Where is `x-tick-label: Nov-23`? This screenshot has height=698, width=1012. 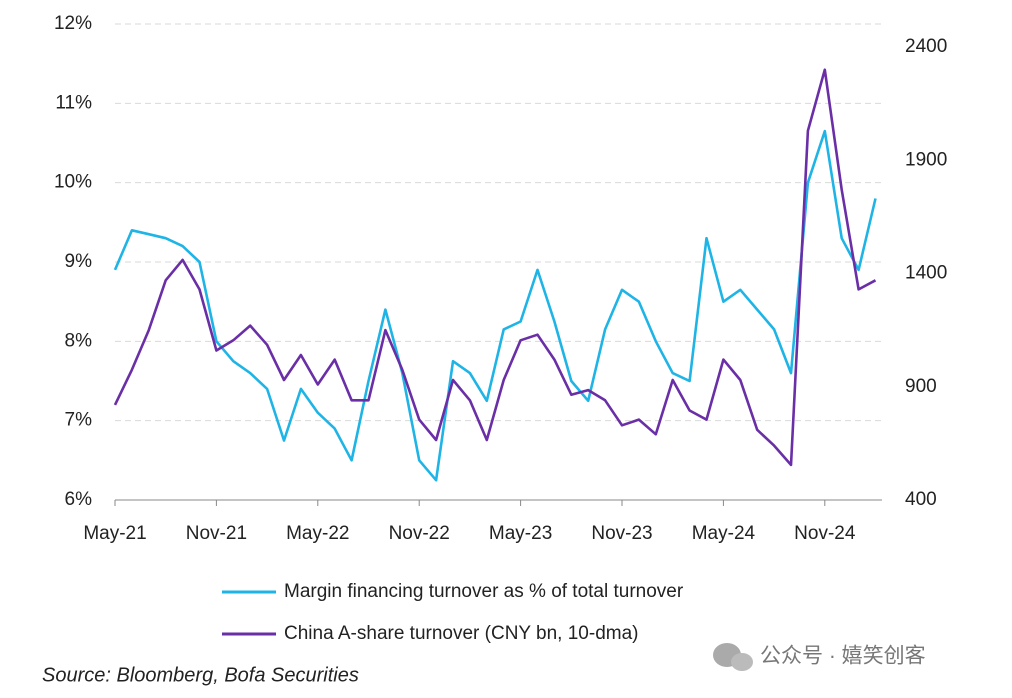
x-tick-label: Nov-23 is located at coordinates (621, 533).